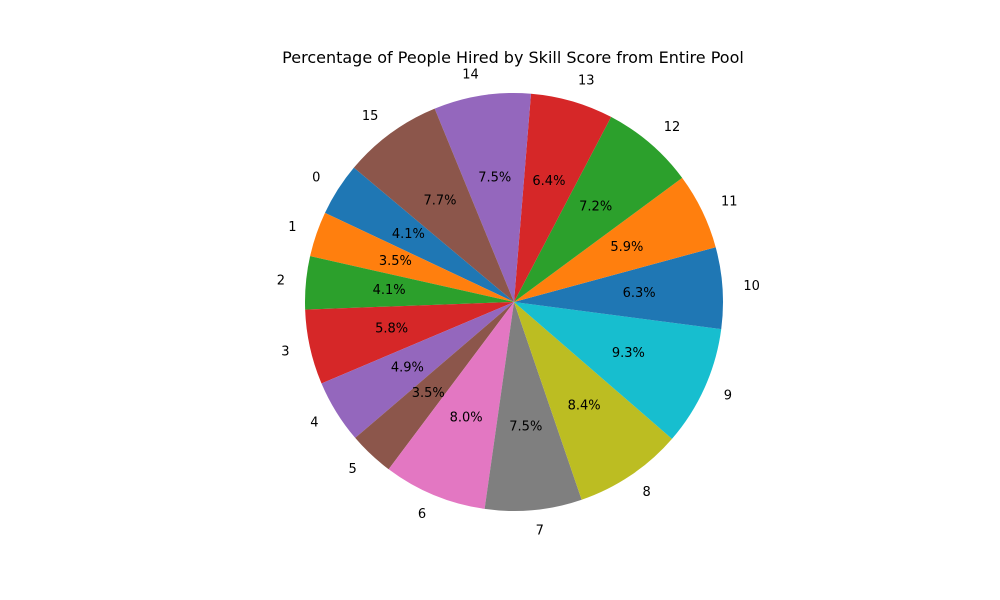 The image size is (1000, 600). What do you see at coordinates (729, 201) in the screenshot?
I see `pie-label-11: 11` at bounding box center [729, 201].